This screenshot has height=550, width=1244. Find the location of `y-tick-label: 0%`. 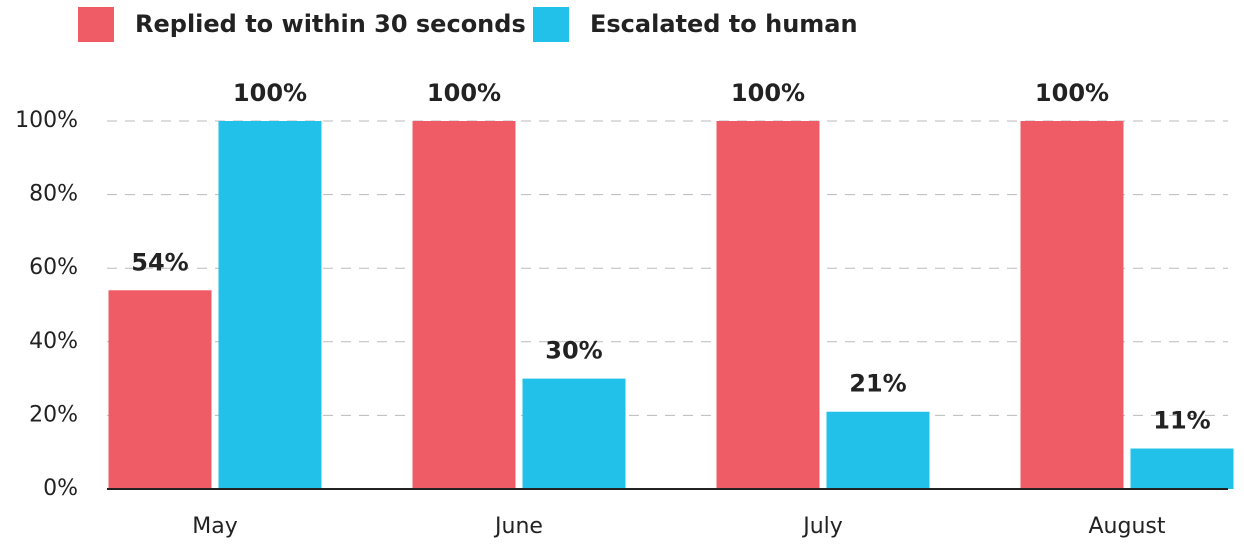

y-tick-label: 0% is located at coordinates (60, 488).